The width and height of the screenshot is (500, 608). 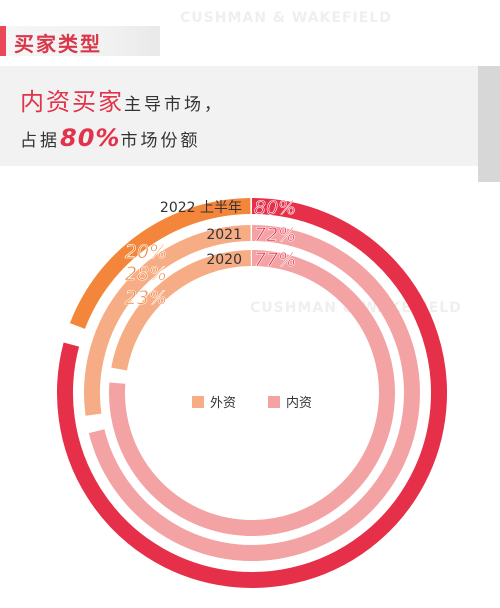 I want to click on value-label-foreign: 28%, so click(x=146, y=274).